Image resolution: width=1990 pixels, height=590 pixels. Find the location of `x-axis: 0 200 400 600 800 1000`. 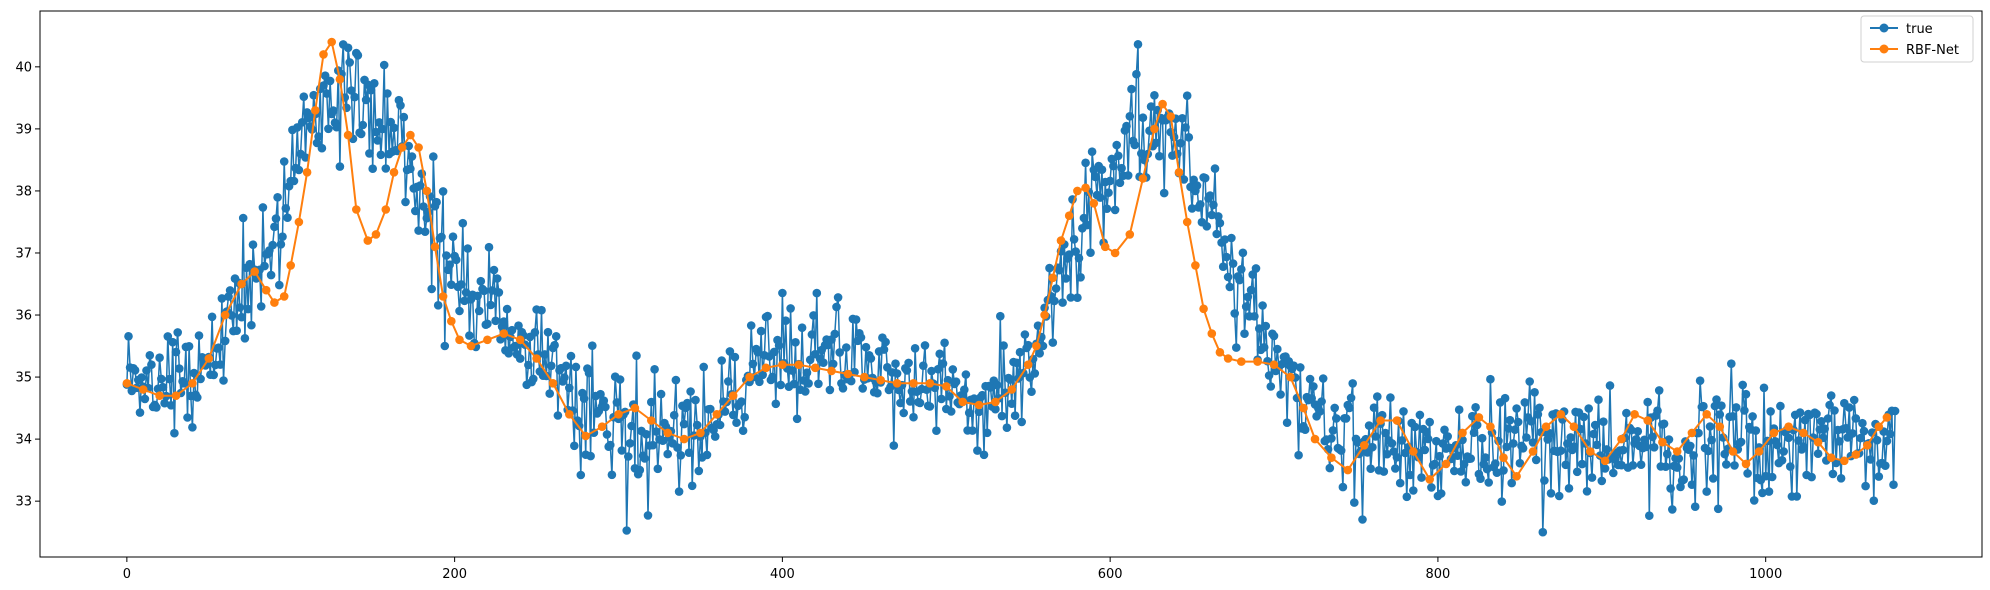

x-axis: 0 200 400 600 800 1000 is located at coordinates (952, 569).